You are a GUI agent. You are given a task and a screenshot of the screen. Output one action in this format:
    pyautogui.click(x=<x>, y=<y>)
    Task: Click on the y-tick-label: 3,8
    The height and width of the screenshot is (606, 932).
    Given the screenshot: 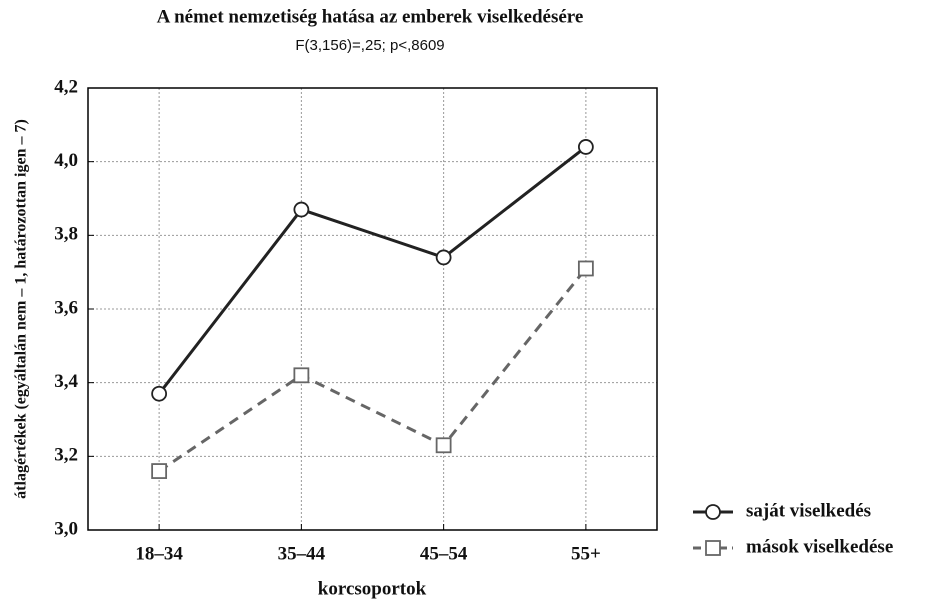 What is the action you would take?
    pyautogui.click(x=66, y=234)
    